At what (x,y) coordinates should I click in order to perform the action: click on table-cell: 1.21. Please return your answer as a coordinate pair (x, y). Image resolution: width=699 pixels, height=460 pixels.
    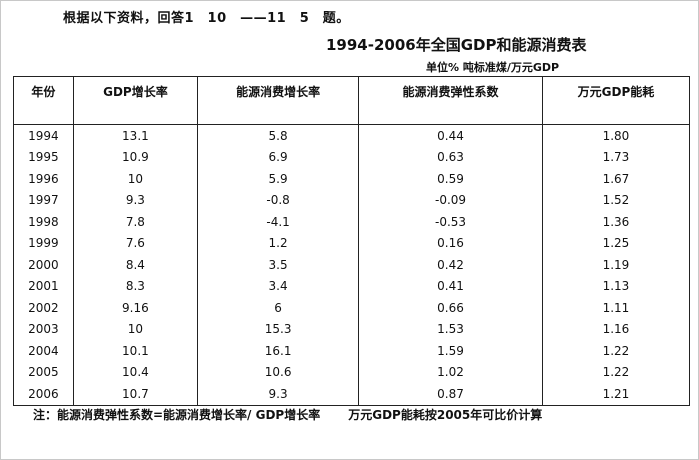
    Looking at the image, I should click on (616, 394).